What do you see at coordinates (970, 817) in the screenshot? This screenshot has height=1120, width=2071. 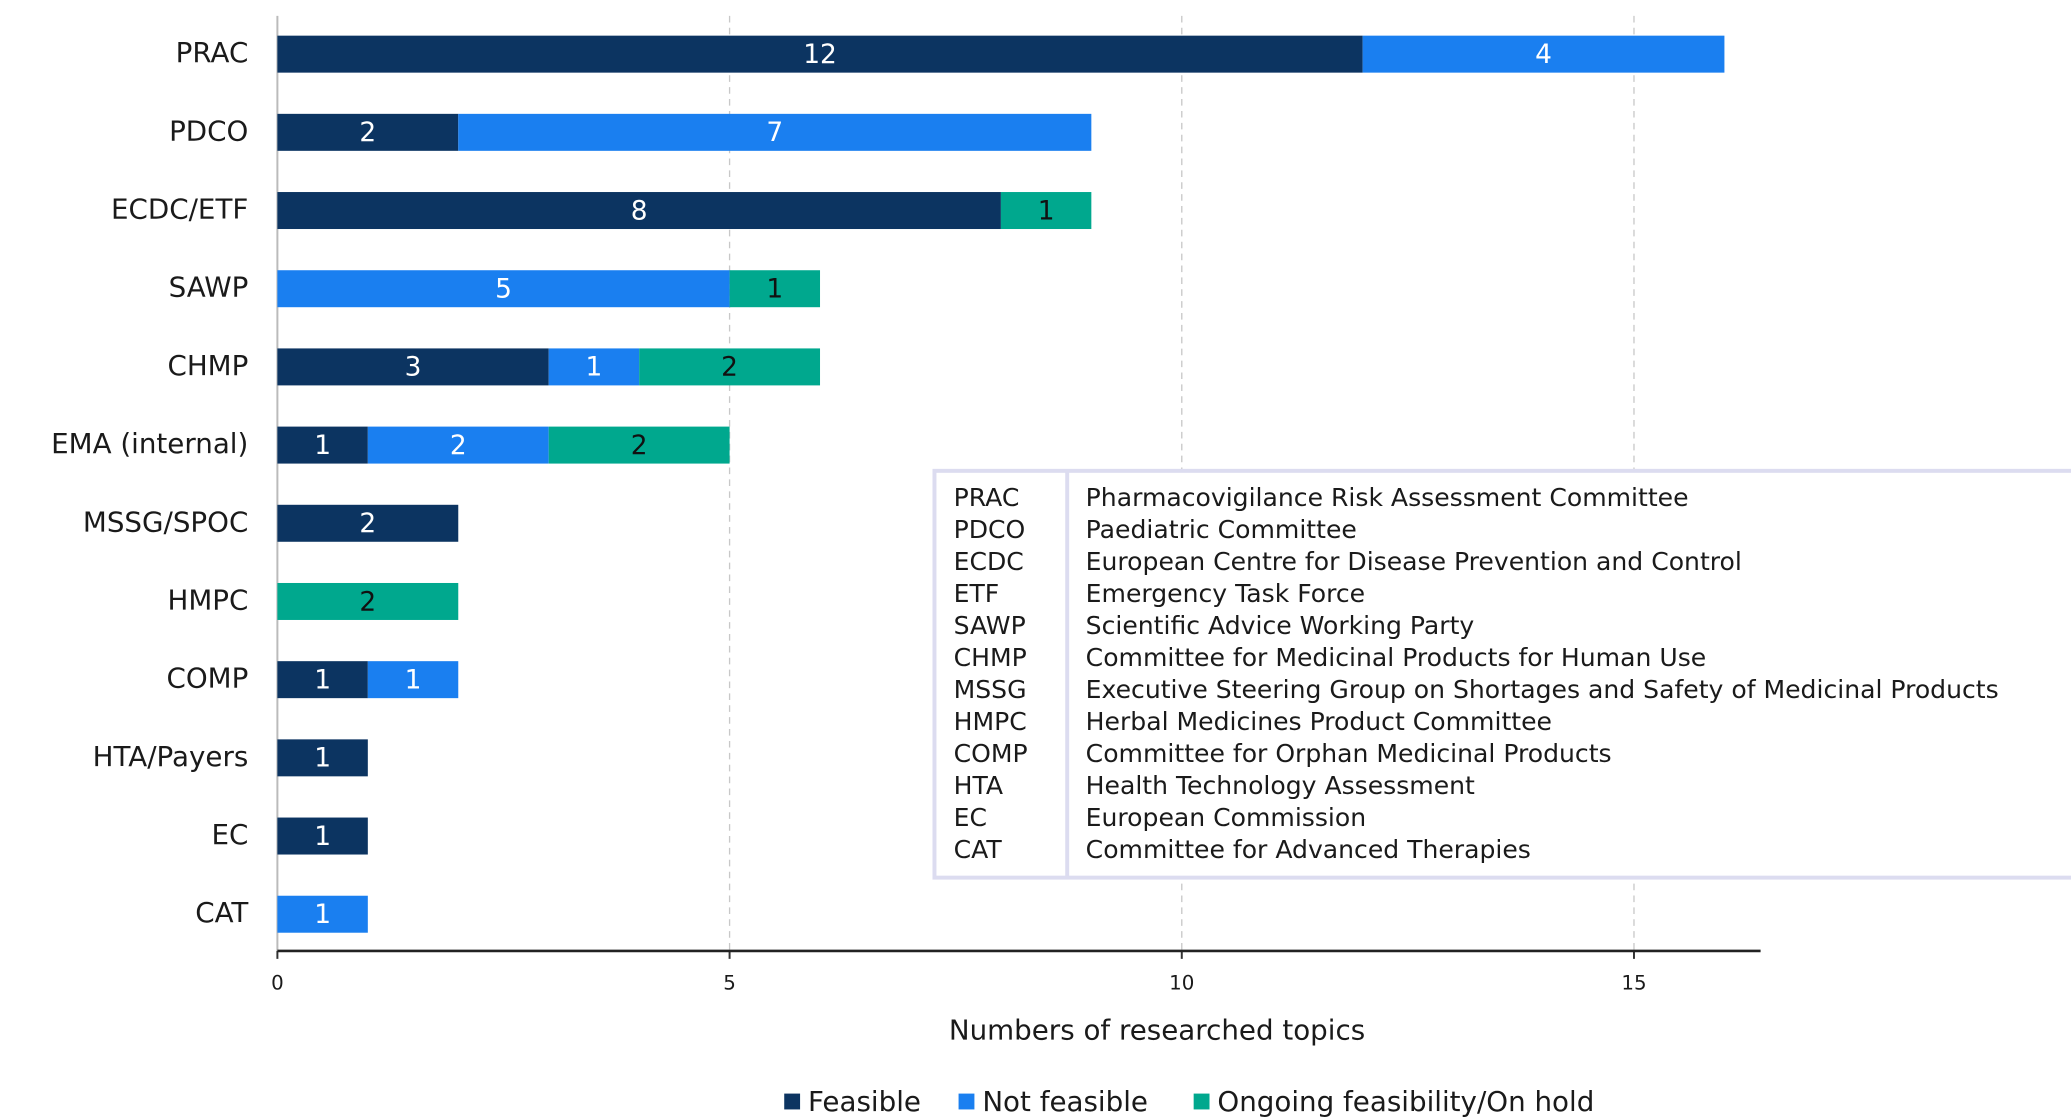 I see `abbreviation: EC` at bounding box center [970, 817].